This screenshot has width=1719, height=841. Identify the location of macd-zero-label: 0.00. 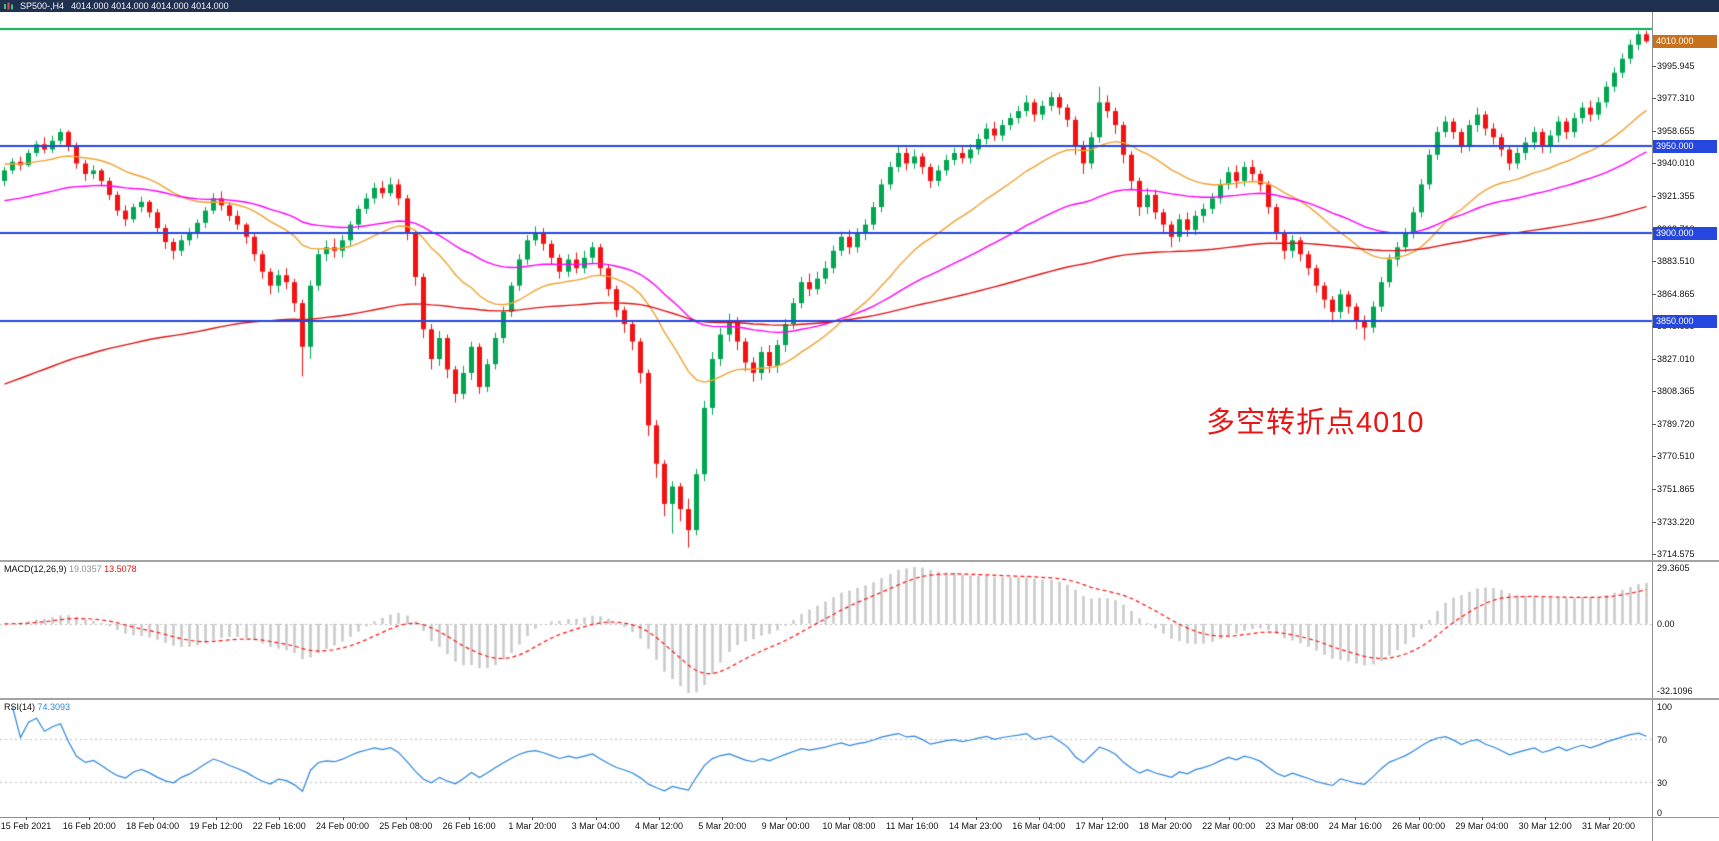
(1666, 623).